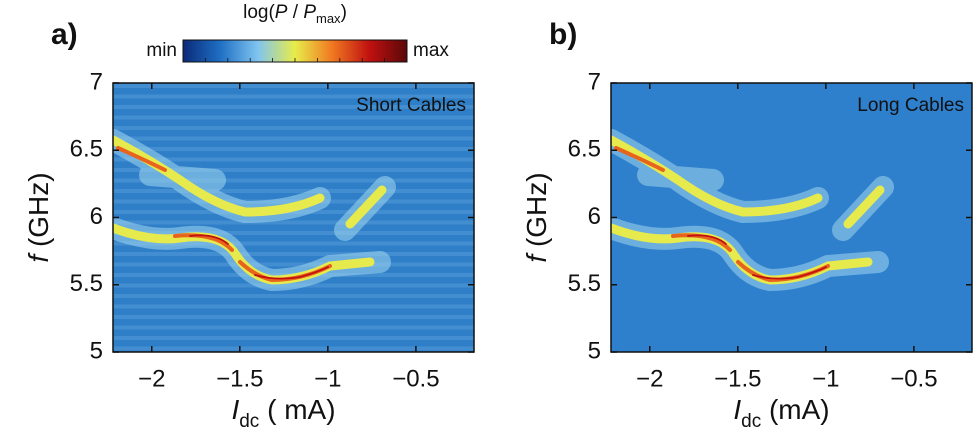  I want to click on x-label-unit: ( mA), so click(301, 409).